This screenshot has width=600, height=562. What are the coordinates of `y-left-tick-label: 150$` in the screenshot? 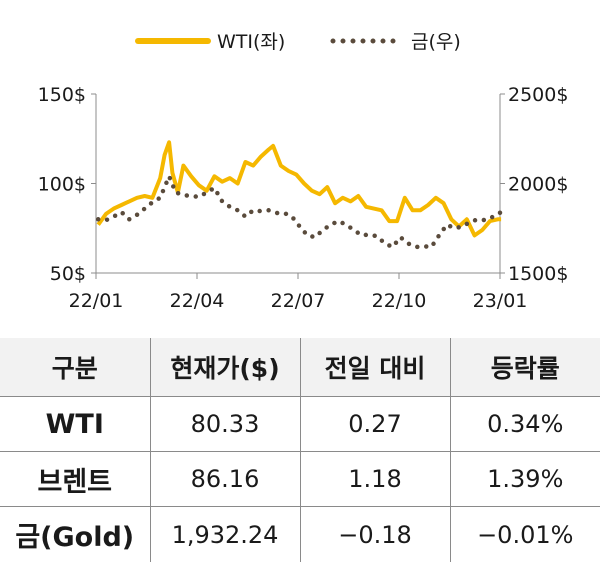 It's located at (62, 95).